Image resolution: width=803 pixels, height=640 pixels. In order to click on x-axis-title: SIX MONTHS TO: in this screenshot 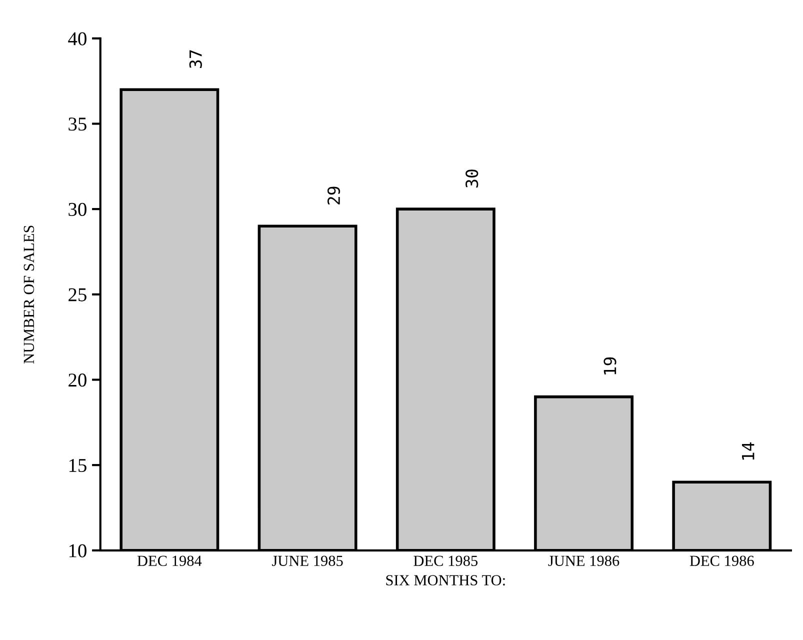, I will do `click(445, 580)`.